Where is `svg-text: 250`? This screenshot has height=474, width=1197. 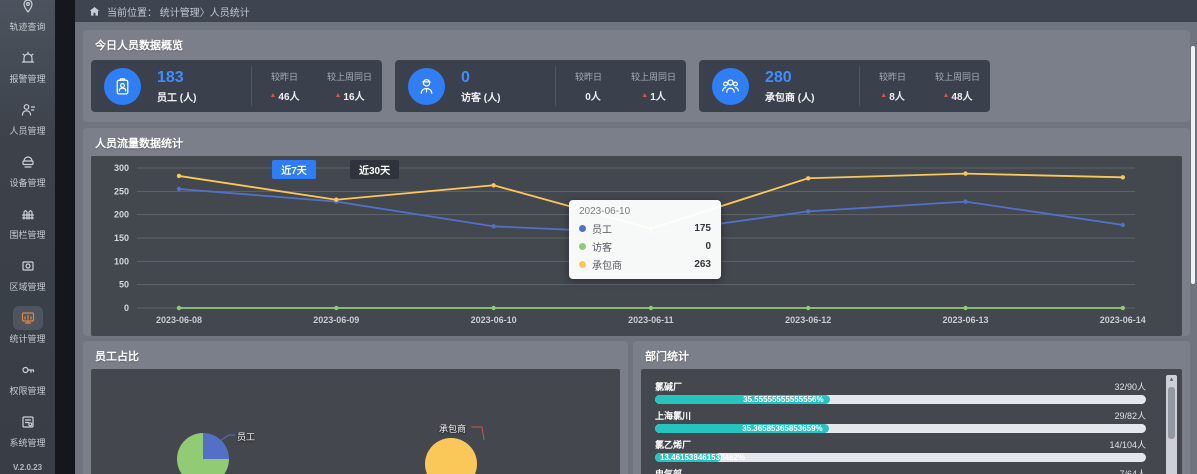 svg-text: 250 is located at coordinates (121, 191).